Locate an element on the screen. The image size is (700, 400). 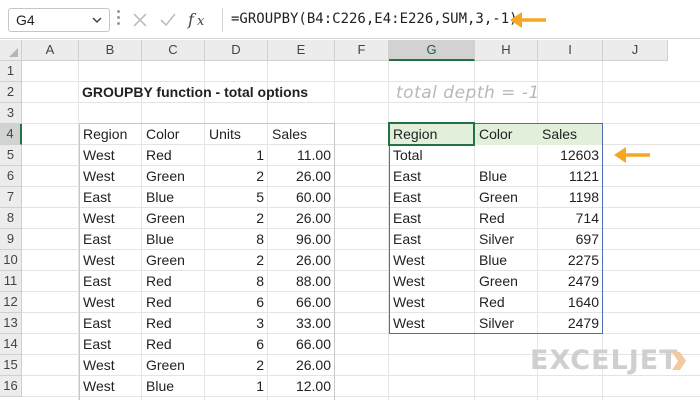
row-header-1: 1 is located at coordinates (11, 71).